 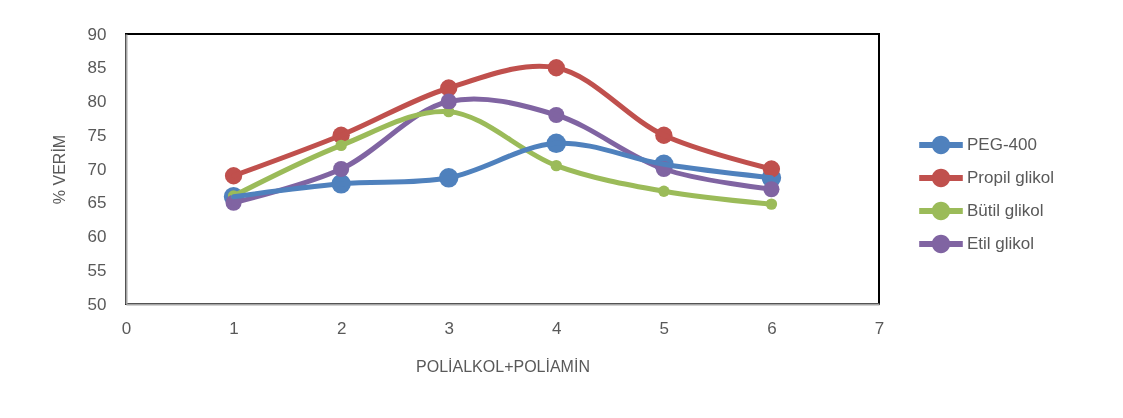 What do you see at coordinates (557, 328) in the screenshot?
I see `x-tick-label: 4` at bounding box center [557, 328].